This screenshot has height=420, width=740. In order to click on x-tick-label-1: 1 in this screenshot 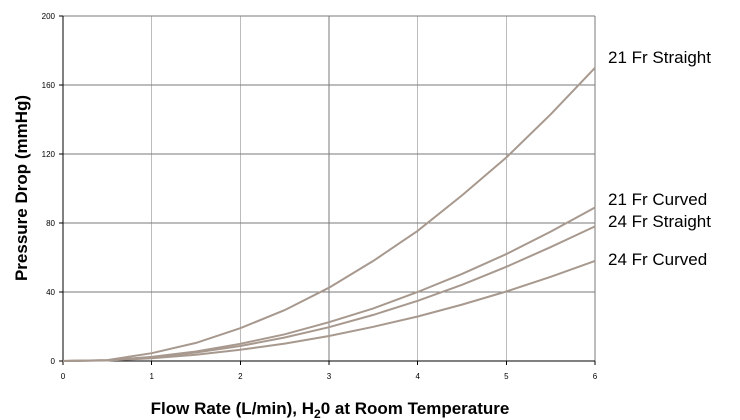, I will do `click(151, 376)`.